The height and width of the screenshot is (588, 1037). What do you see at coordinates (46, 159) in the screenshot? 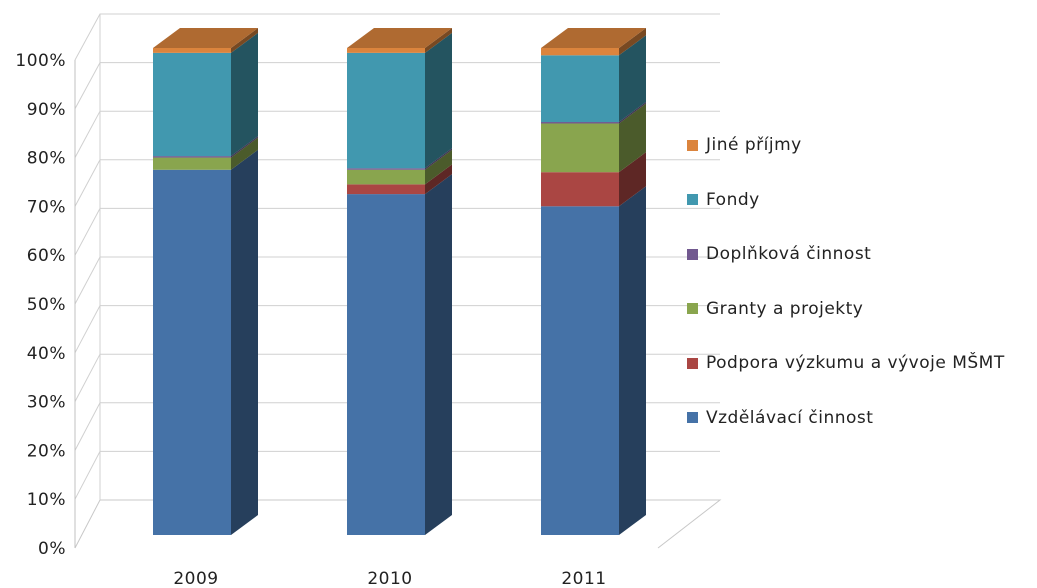
I see `y-tick-label: 80%` at bounding box center [46, 159].